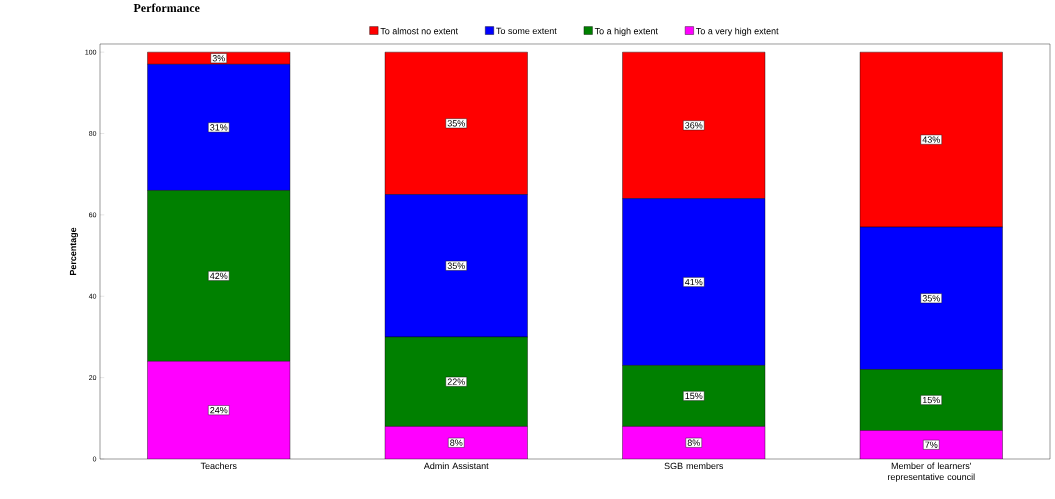  Describe the element at coordinates (526, 31) in the screenshot. I see `legend-label: To some extent` at that location.